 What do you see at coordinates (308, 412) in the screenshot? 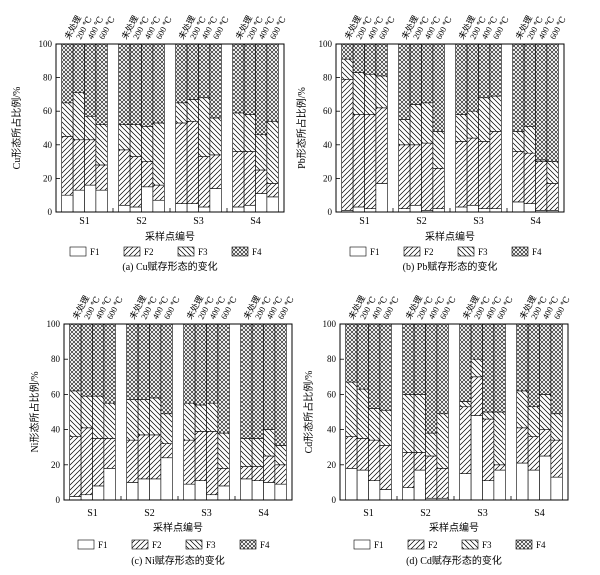
I see `y-axis-title: Cd形态所占比例/%` at bounding box center [308, 412].